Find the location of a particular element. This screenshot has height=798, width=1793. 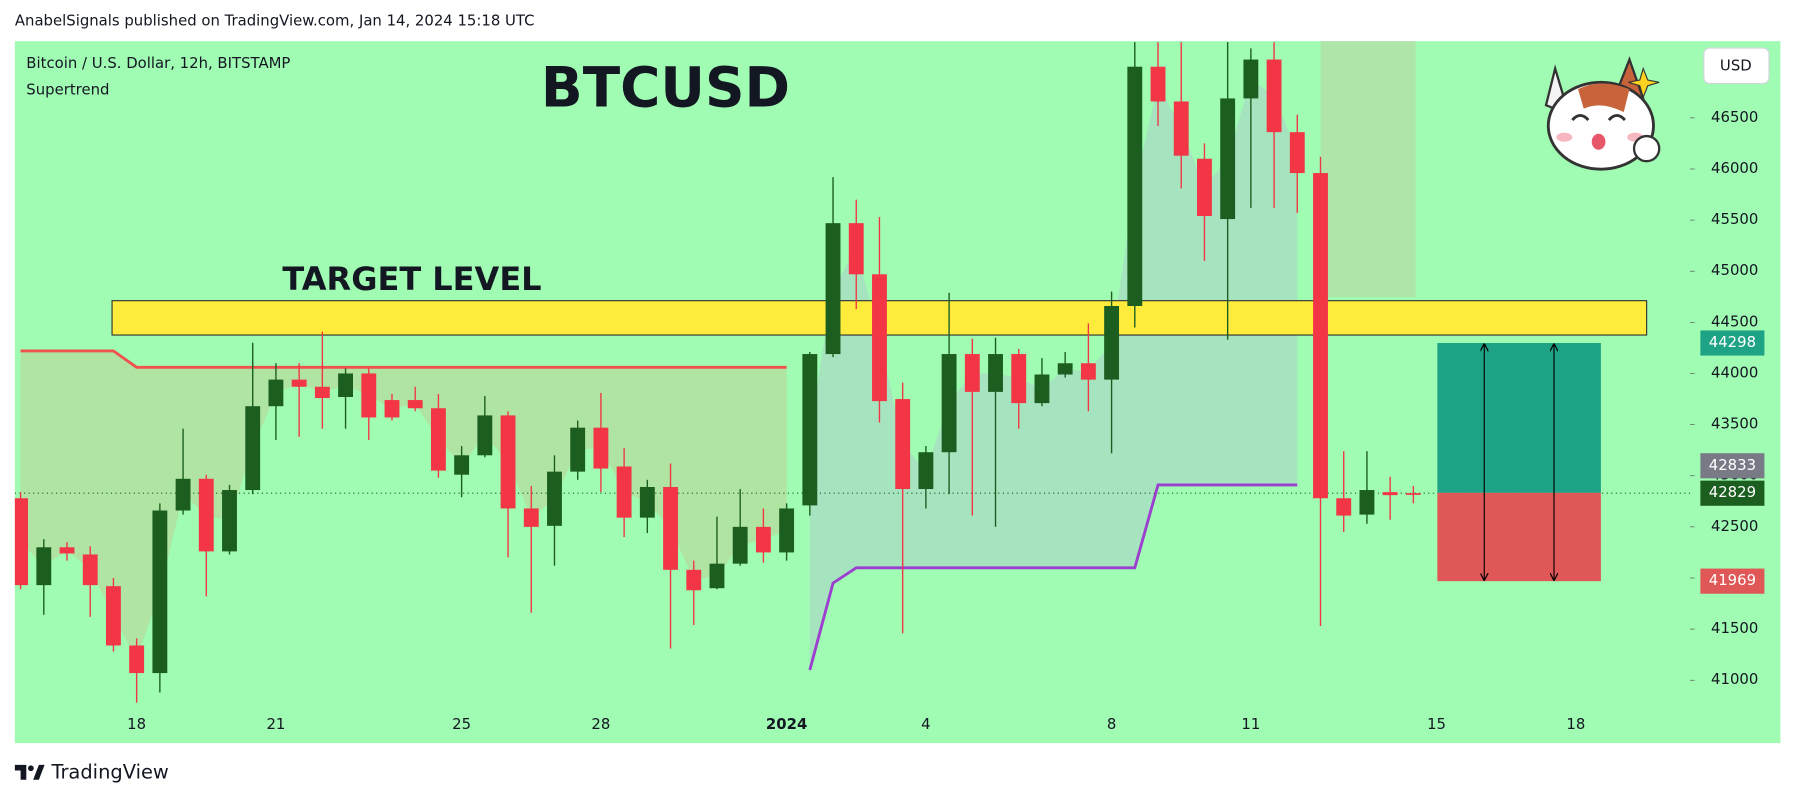

y-tick-label: 46500 is located at coordinates (1734, 117).